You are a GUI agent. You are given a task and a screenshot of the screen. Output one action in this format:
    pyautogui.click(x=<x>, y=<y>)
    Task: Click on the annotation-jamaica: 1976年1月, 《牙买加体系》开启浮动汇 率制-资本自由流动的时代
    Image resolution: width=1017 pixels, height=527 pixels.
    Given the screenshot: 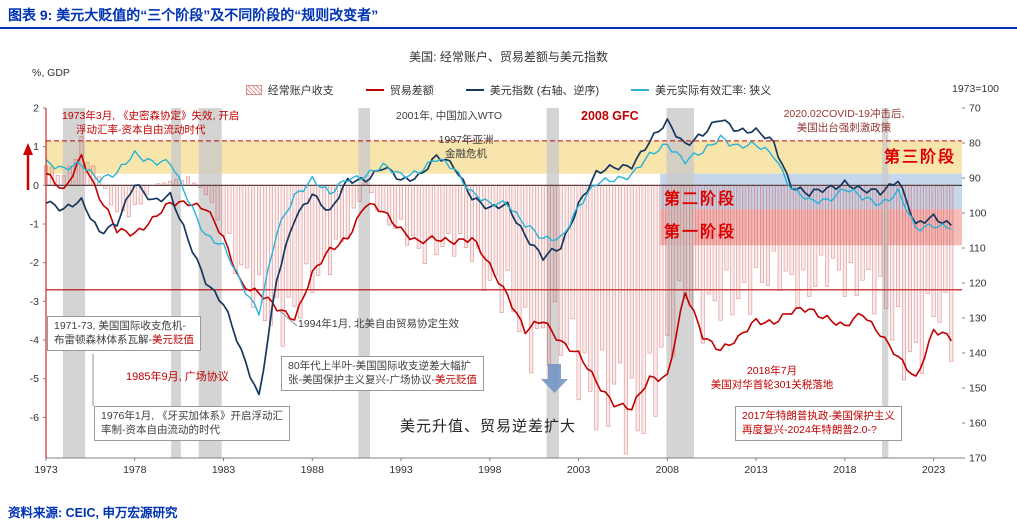 What is the action you would take?
    pyautogui.click(x=192, y=423)
    